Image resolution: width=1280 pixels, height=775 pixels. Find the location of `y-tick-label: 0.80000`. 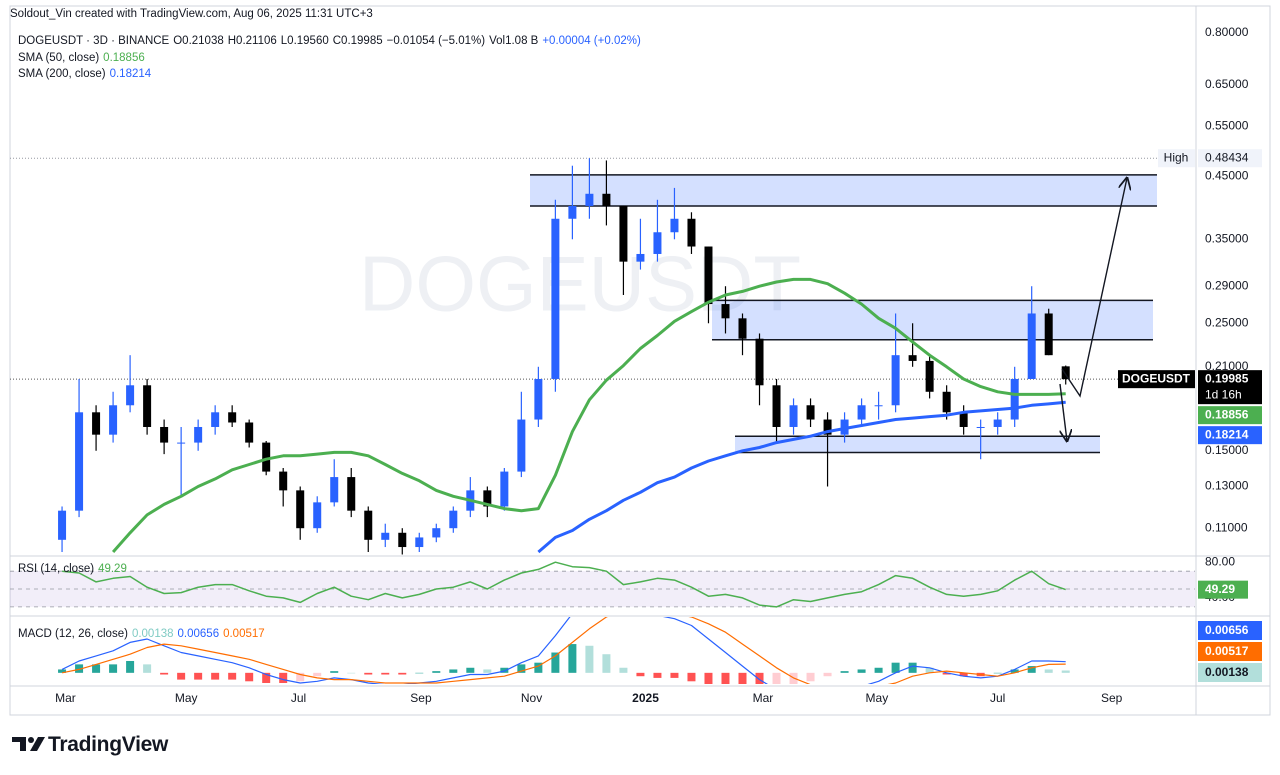

y-tick-label: 0.80000 is located at coordinates (1227, 32).